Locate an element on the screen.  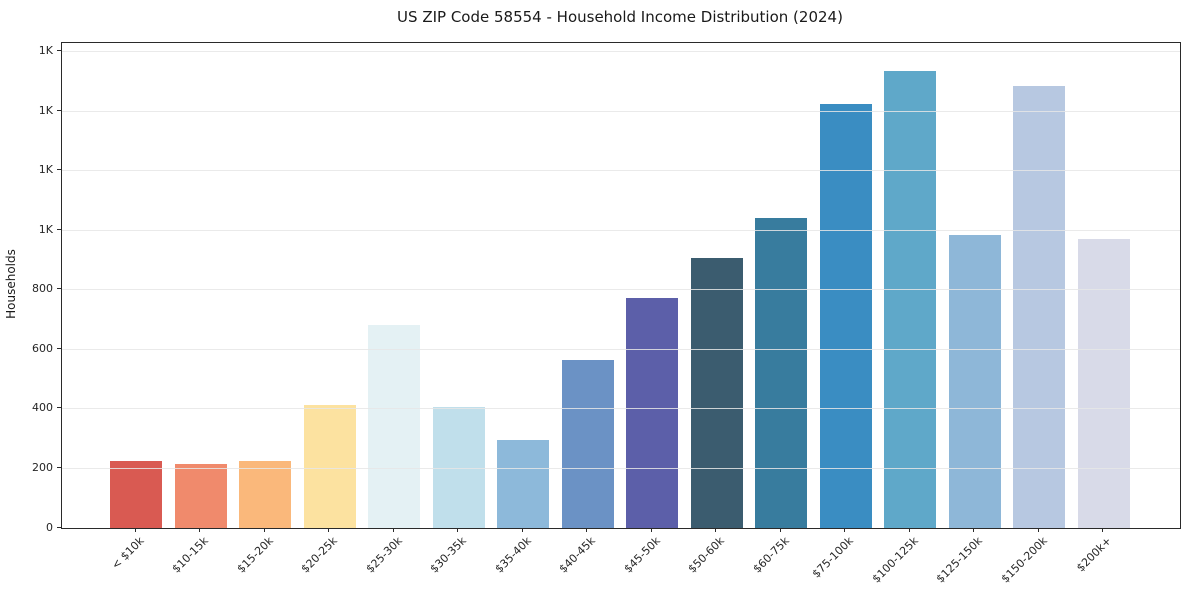
x-tick-label: $30-35k is located at coordinates (448, 555).